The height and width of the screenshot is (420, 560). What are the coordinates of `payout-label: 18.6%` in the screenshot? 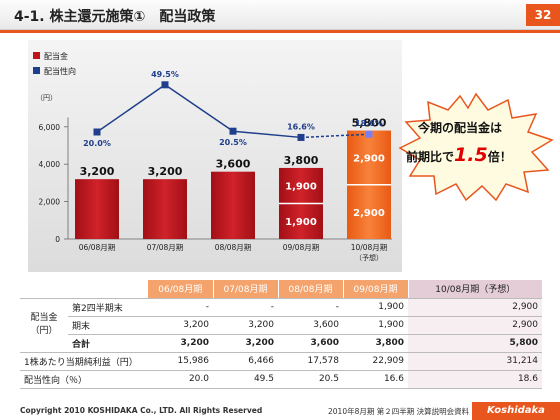 It's located at (369, 123).